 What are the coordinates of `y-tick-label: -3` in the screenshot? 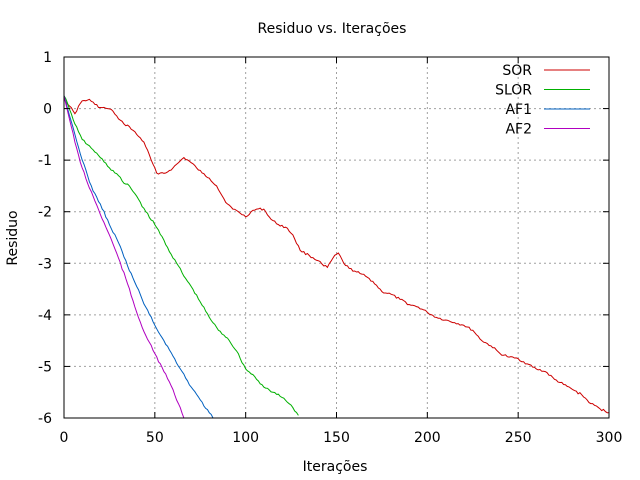 It's located at (45, 264).